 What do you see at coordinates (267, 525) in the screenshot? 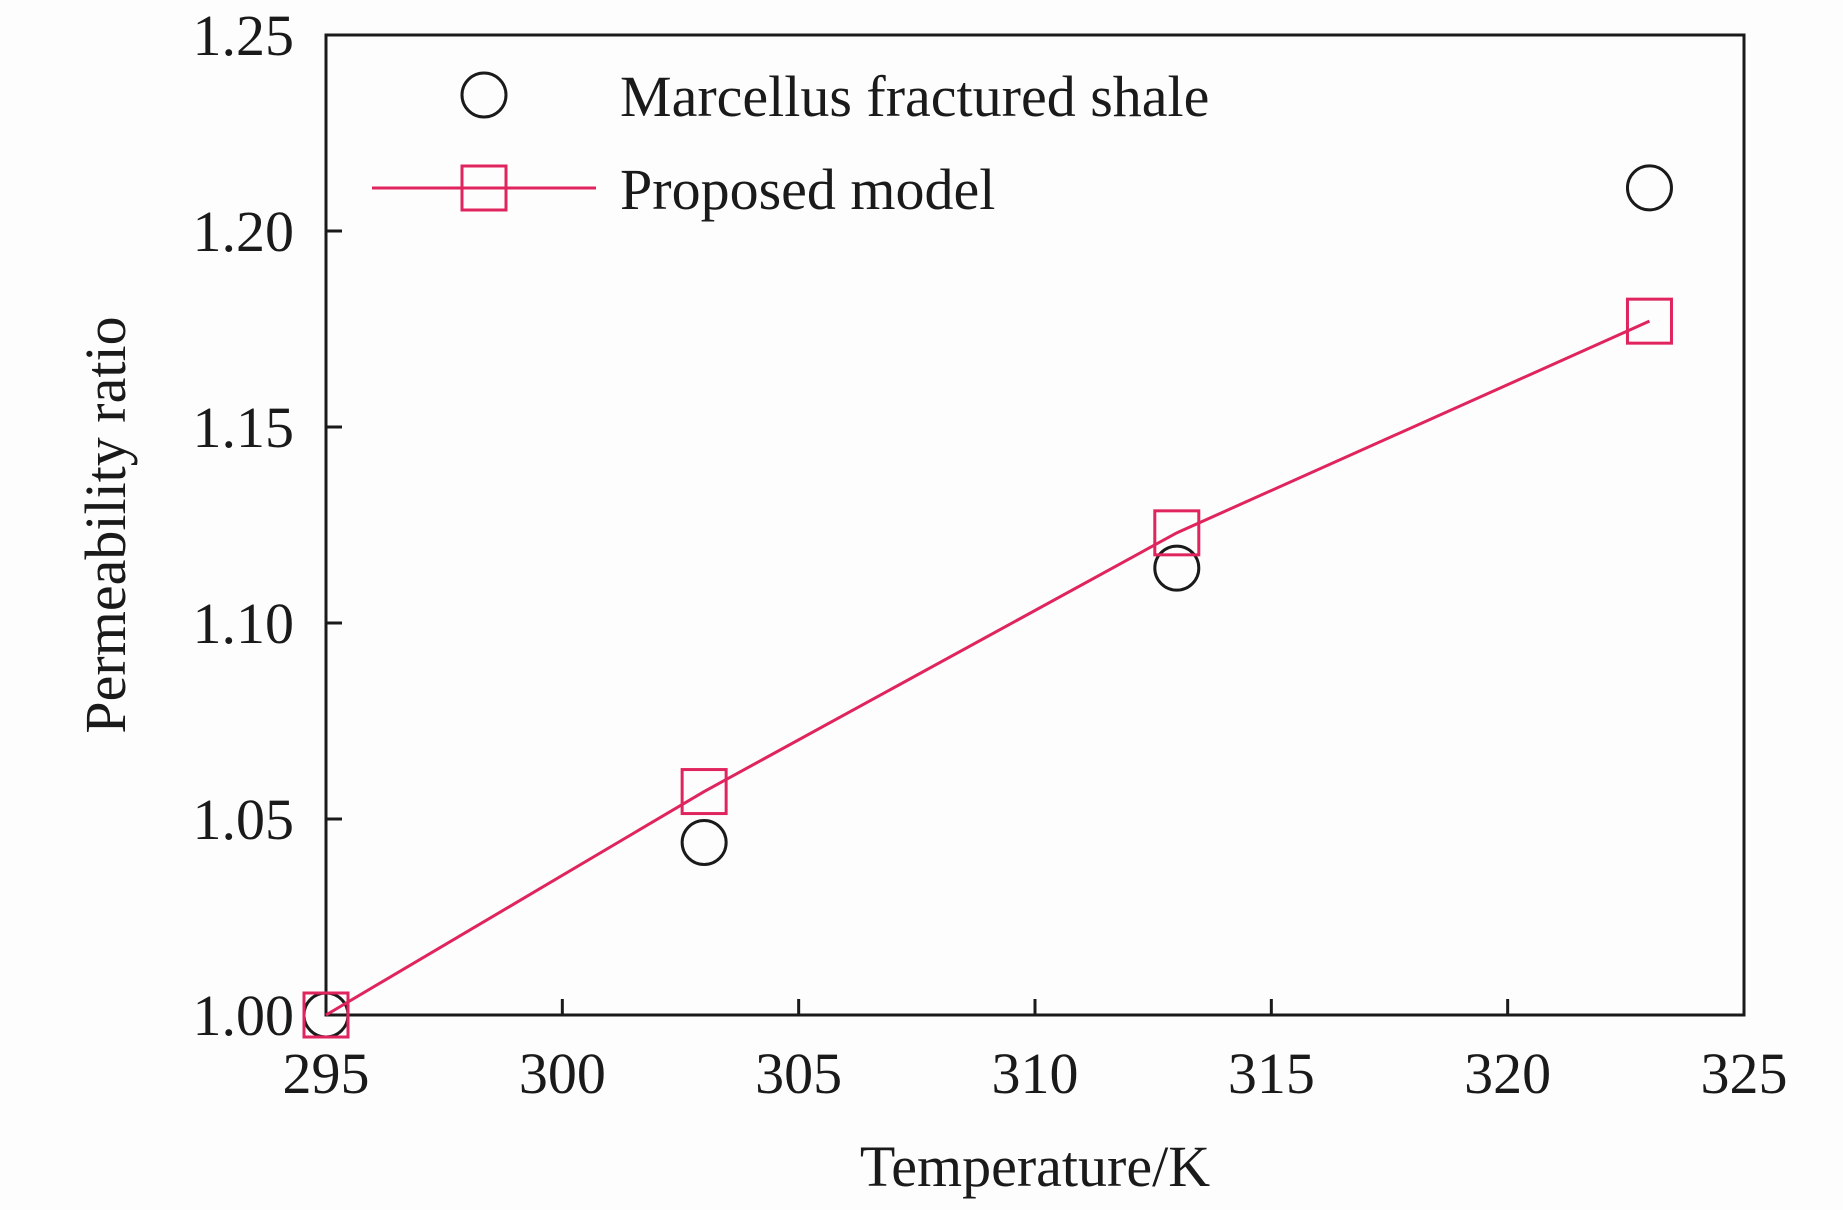
I see `y-axis: 1.00 1.05 1.10 1.15 1.20 1.25` at bounding box center [267, 525].